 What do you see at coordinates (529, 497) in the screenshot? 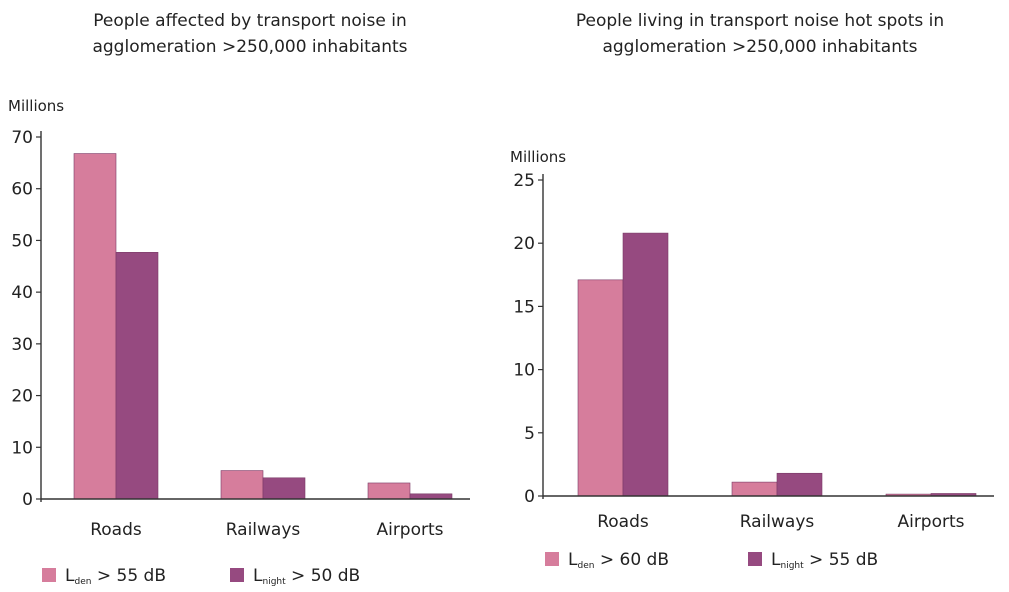
I see `chart-2-y-tick-label: 0` at bounding box center [529, 497].